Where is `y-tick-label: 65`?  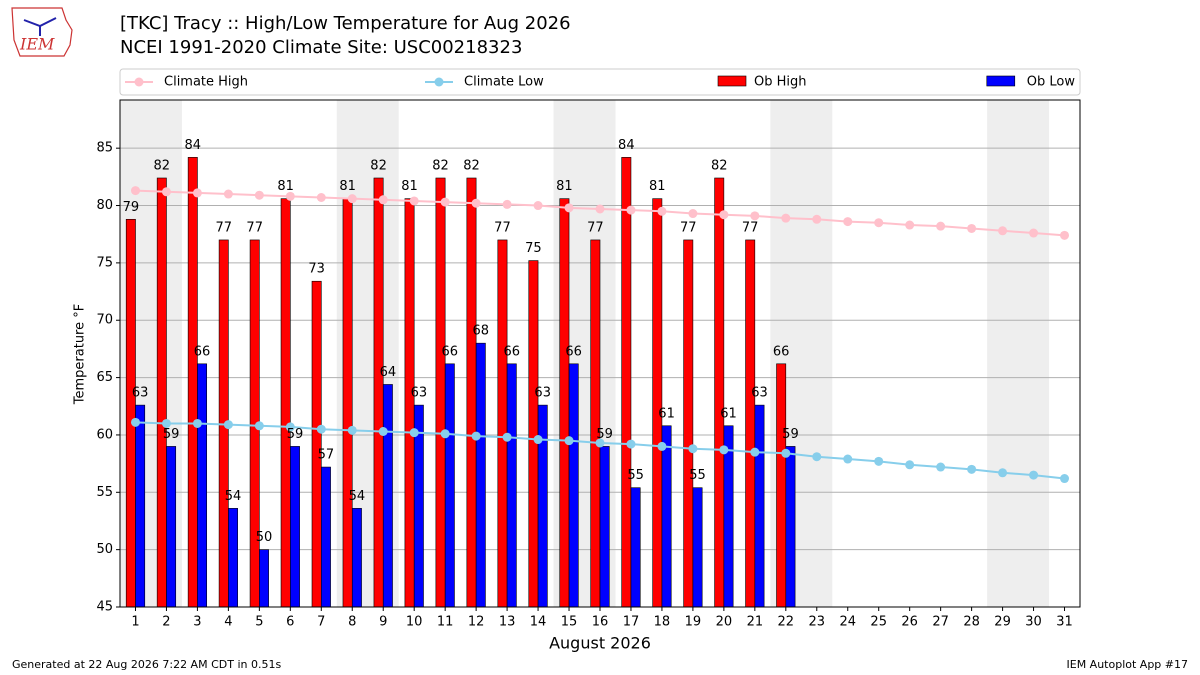 y-tick-label: 65 is located at coordinates (104, 377).